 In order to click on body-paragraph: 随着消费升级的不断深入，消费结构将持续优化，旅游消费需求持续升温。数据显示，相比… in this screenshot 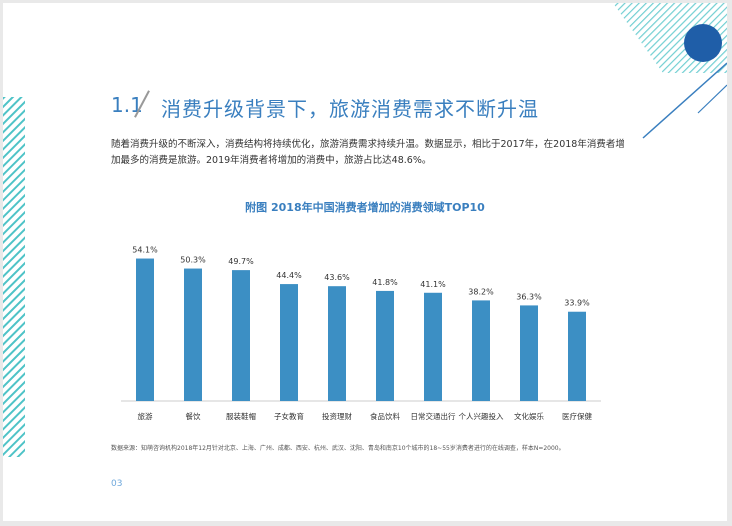, I will do `click(368, 152)`.